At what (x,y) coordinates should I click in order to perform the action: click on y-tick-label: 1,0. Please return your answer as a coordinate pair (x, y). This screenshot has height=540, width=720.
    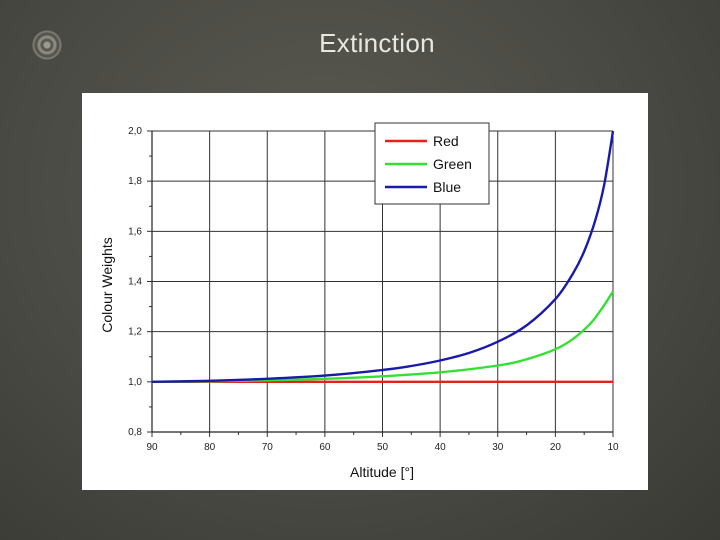
    Looking at the image, I should click on (135, 382).